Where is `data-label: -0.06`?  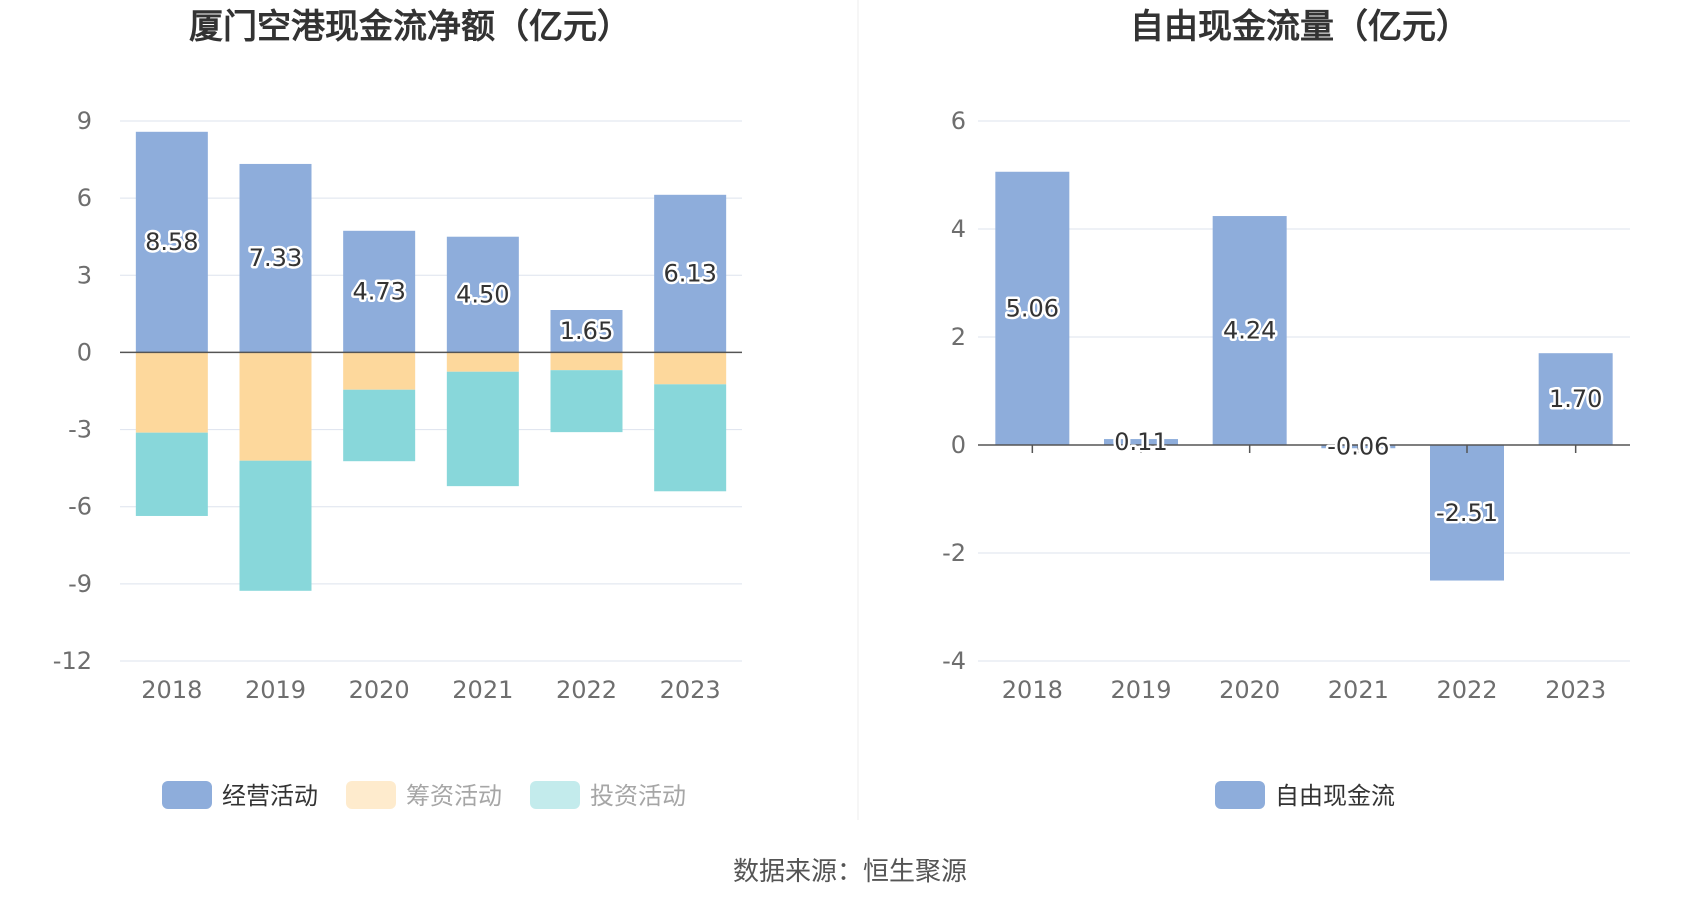
data-label: -0.06 is located at coordinates (1358, 447).